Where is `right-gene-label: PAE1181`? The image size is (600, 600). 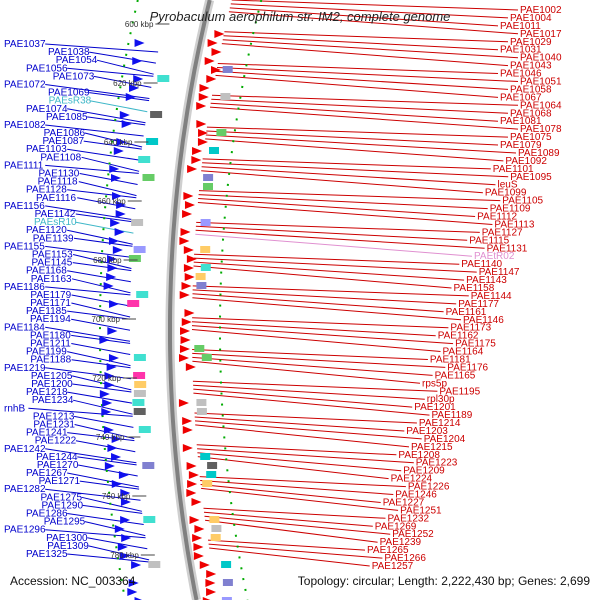
right-gene-label: PAE1181 is located at coordinates (450, 360).